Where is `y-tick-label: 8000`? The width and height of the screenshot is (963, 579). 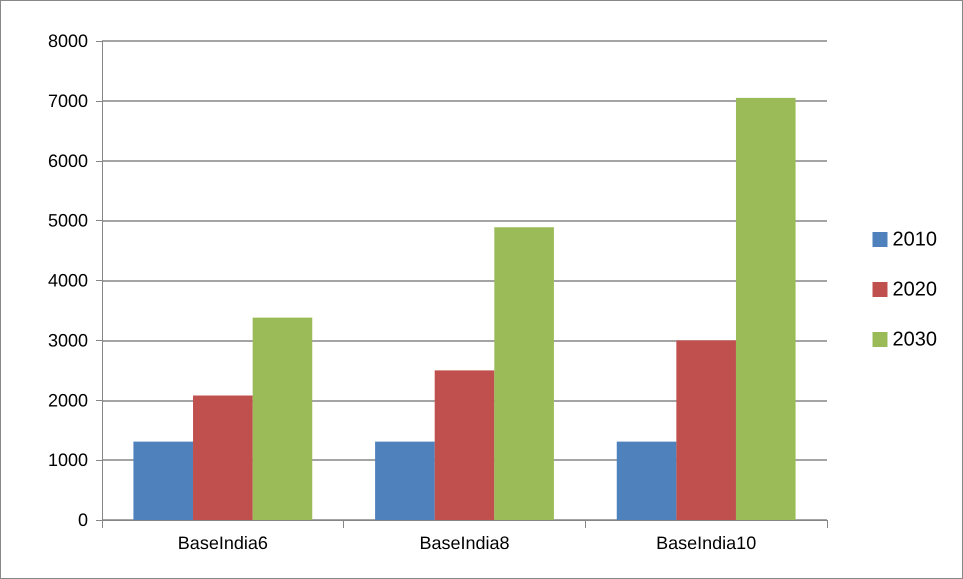
y-tick-label: 8000 is located at coordinates (68, 41).